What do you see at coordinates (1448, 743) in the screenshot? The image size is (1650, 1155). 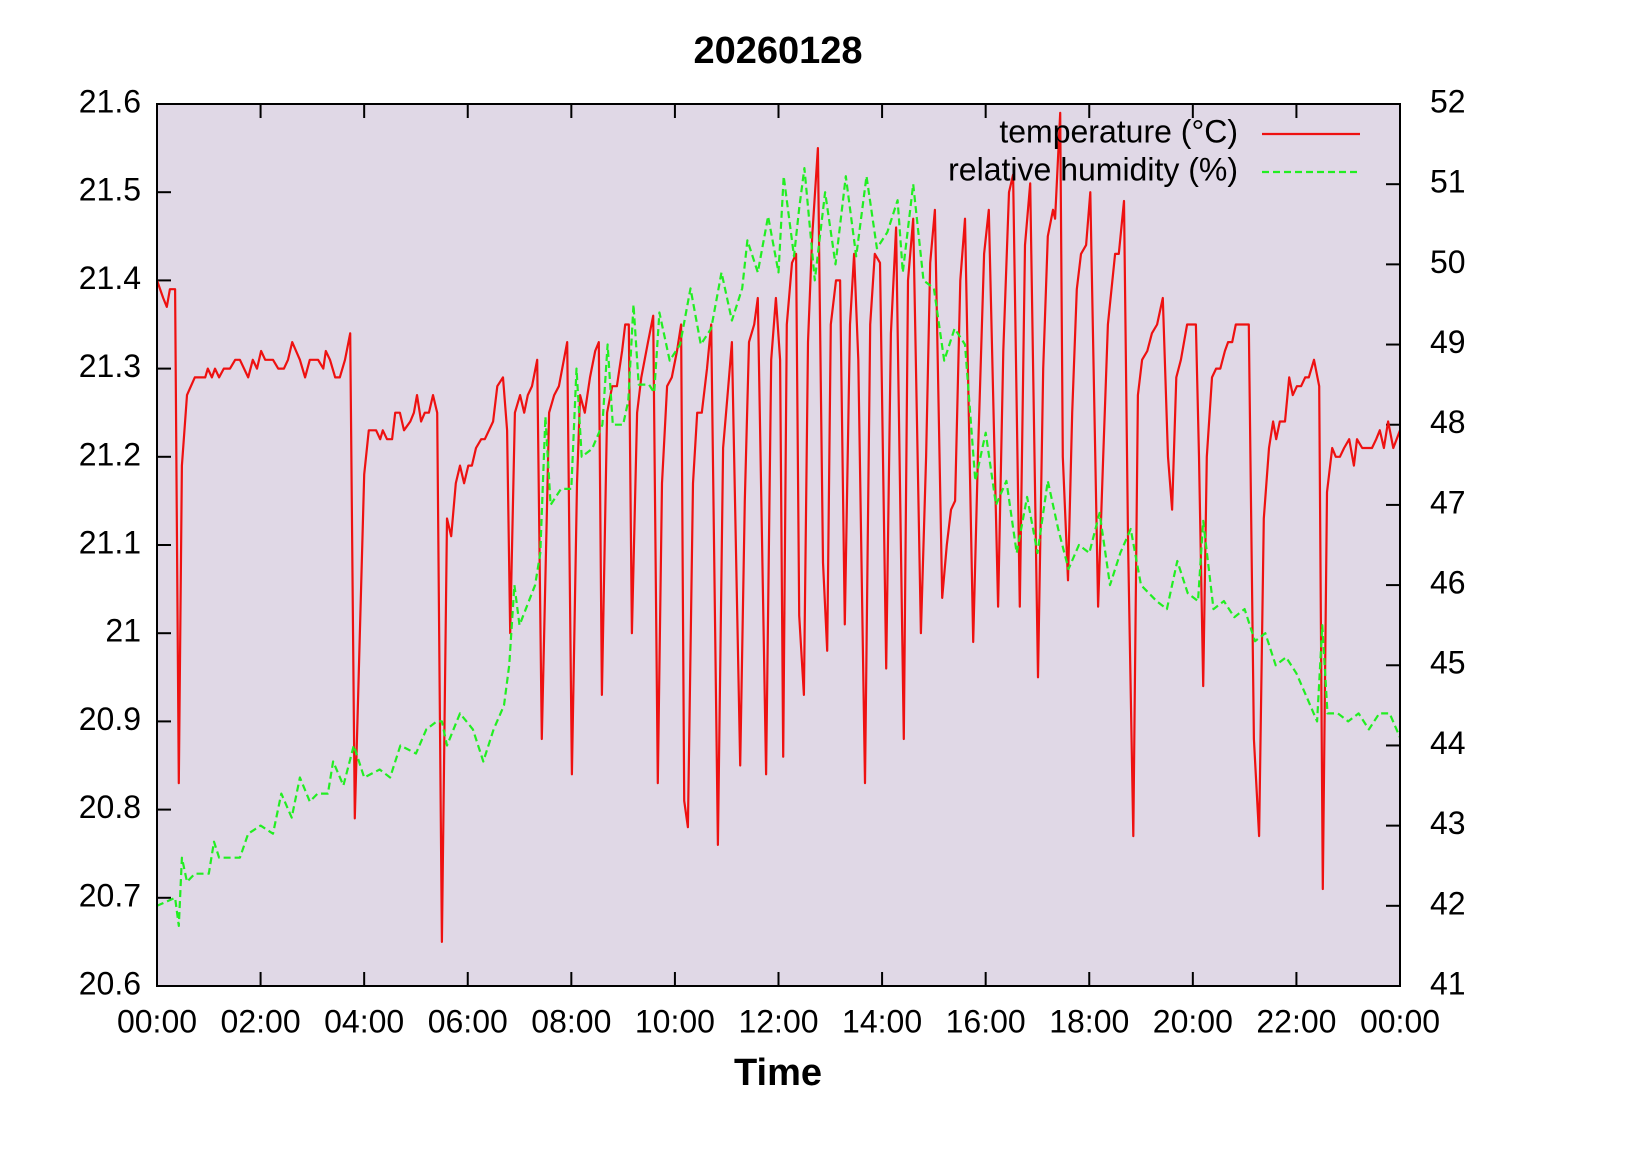 I see `y2-tick-label: 44` at bounding box center [1448, 743].